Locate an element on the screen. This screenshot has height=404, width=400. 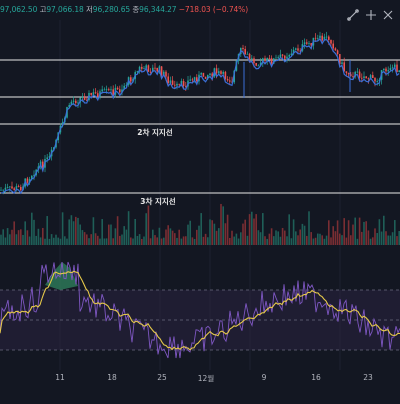
x-axis-tick: 16 is located at coordinates (316, 377).